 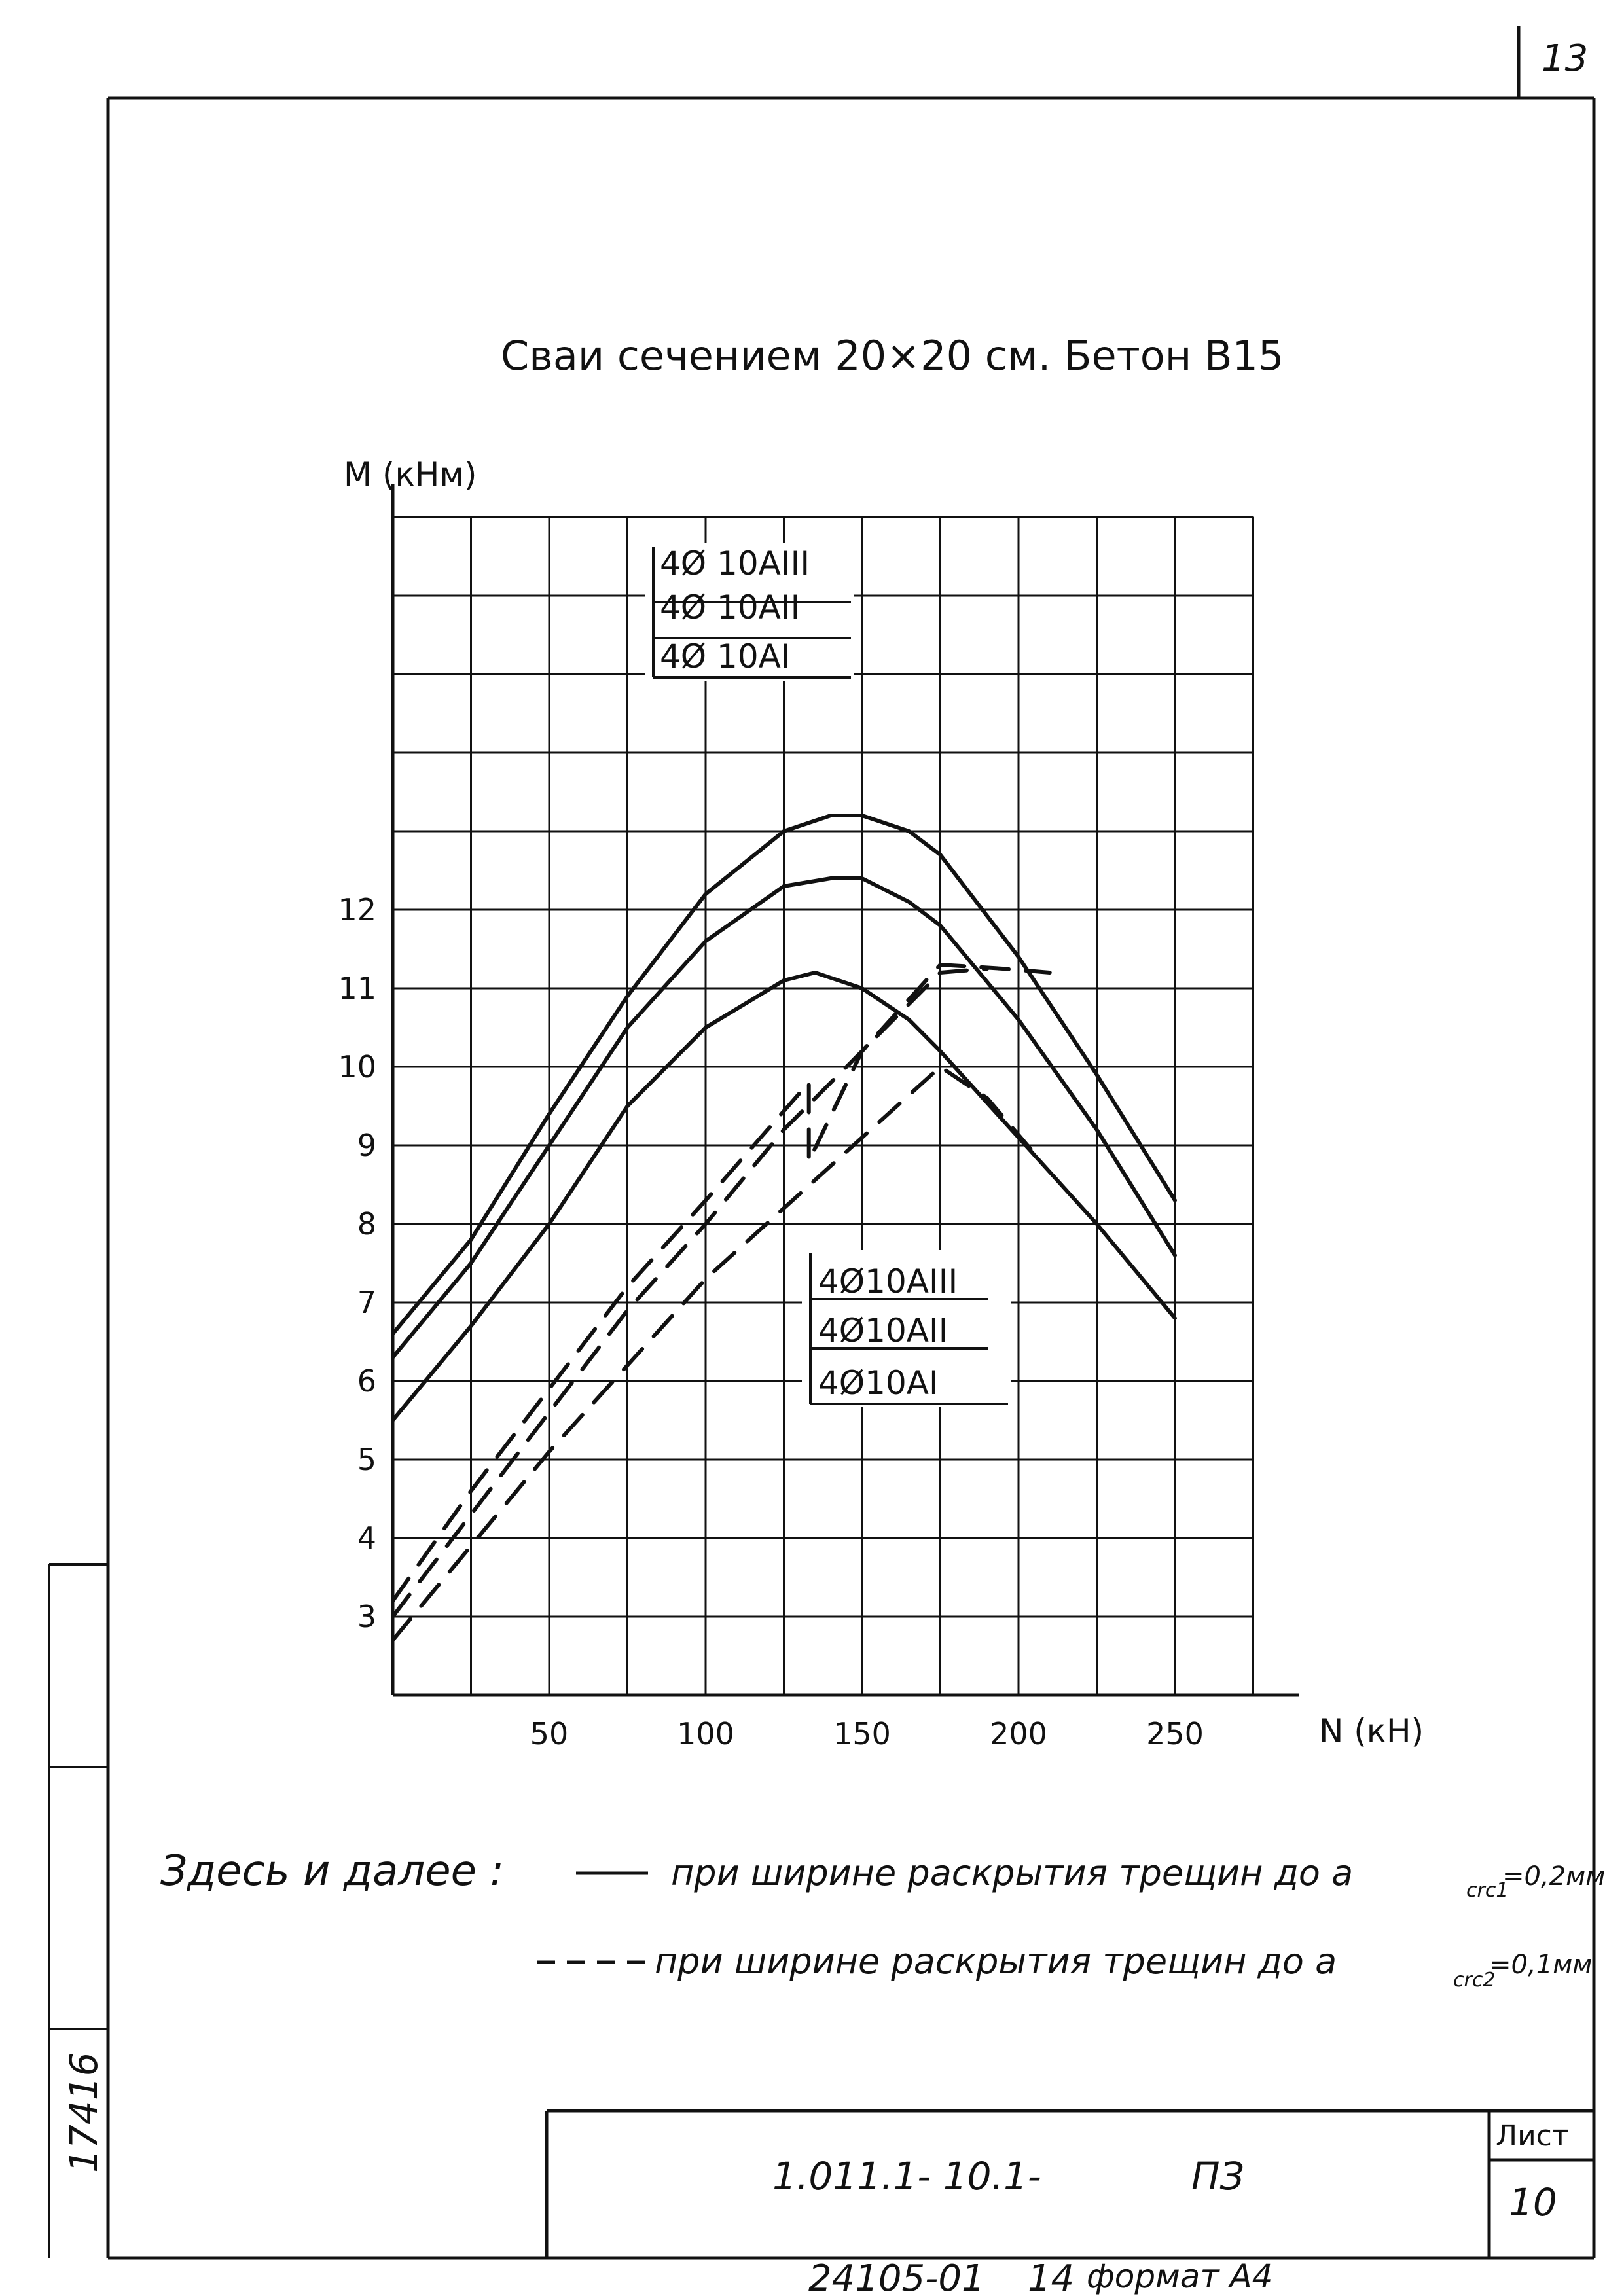 I want to click on series-line-5-dashed, so click(x=690, y=1293).